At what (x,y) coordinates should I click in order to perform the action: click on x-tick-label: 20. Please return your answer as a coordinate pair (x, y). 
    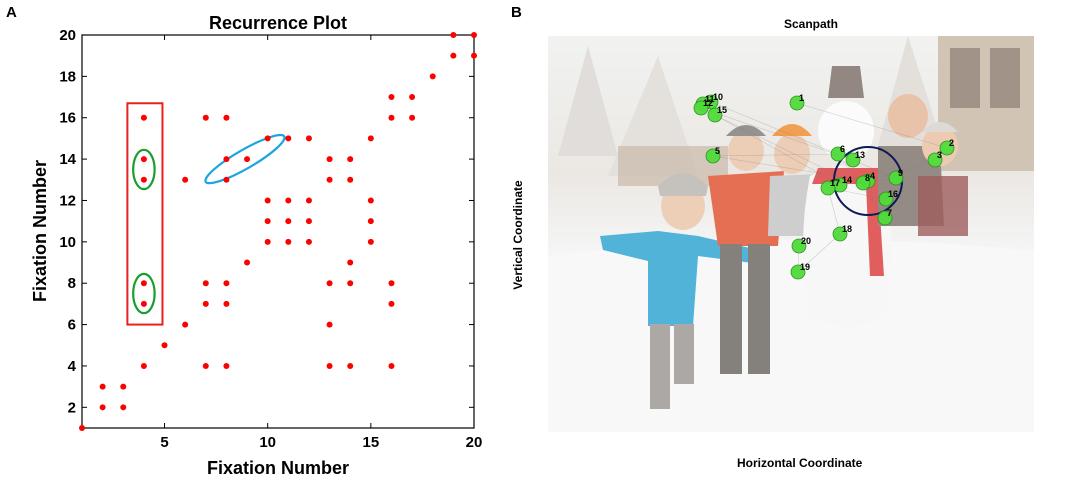
    Looking at the image, I should click on (474, 442).